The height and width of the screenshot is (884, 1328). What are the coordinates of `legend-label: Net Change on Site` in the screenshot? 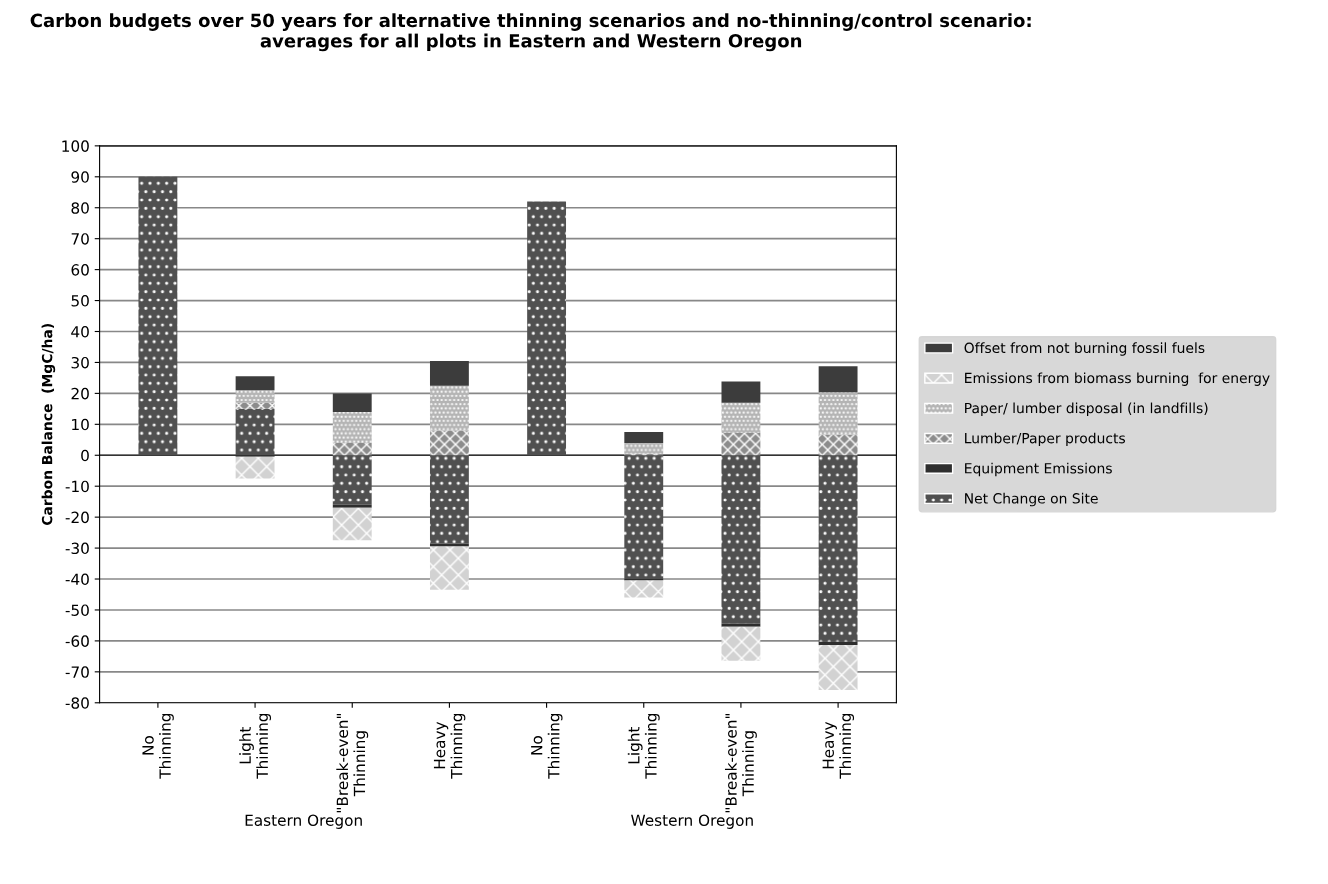 It's located at (1031, 499).